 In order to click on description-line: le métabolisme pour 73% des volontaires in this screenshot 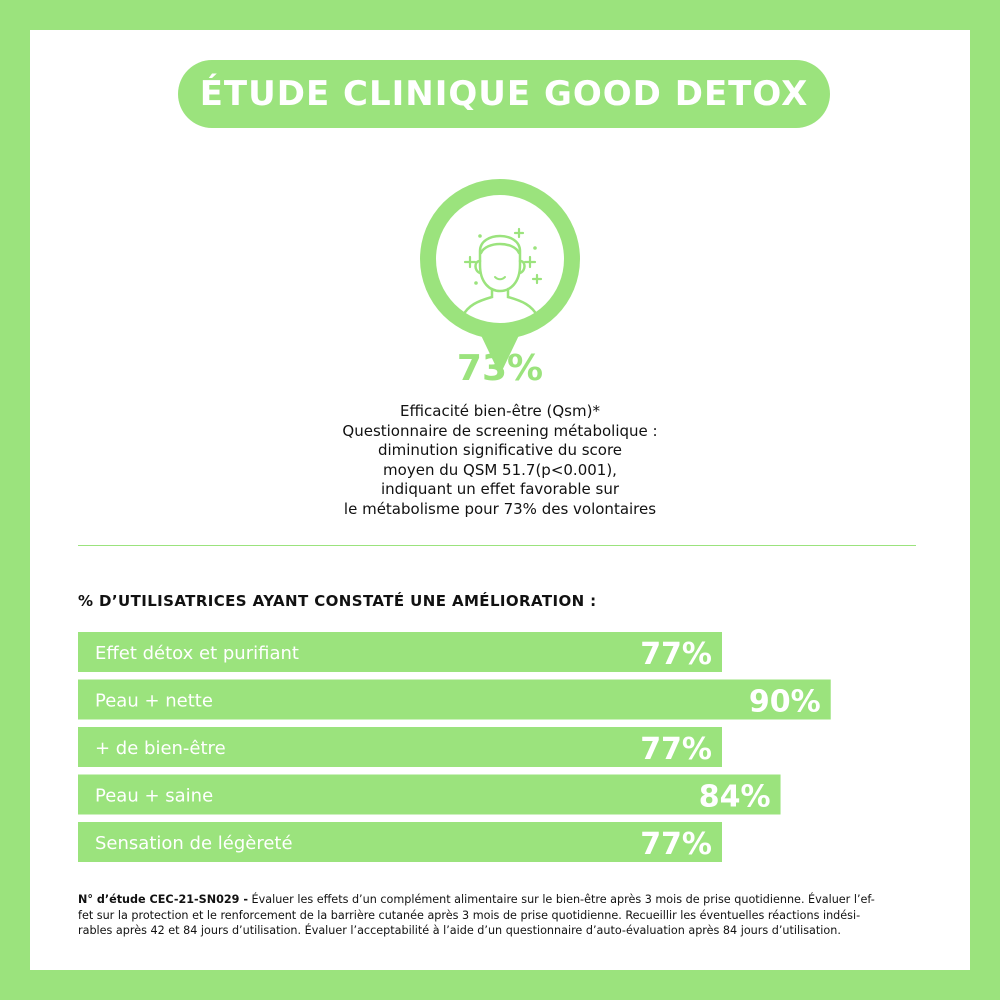, I will do `click(500, 508)`.